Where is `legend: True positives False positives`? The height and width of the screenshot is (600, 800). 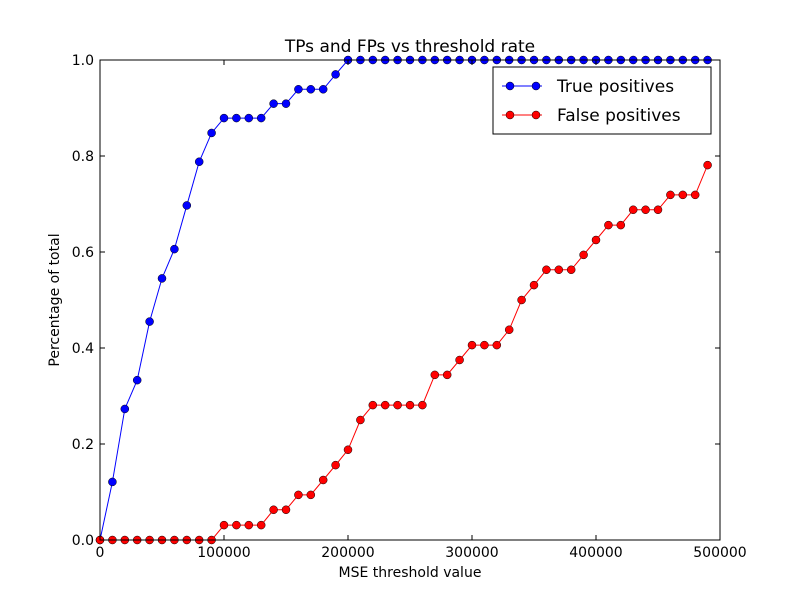
legend: True positives False positives is located at coordinates (602, 100).